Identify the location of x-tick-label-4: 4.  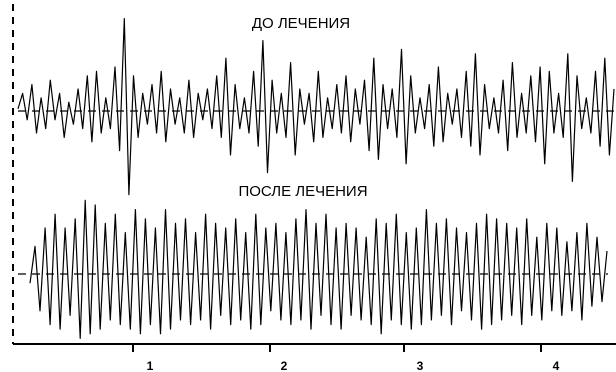
(556, 365).